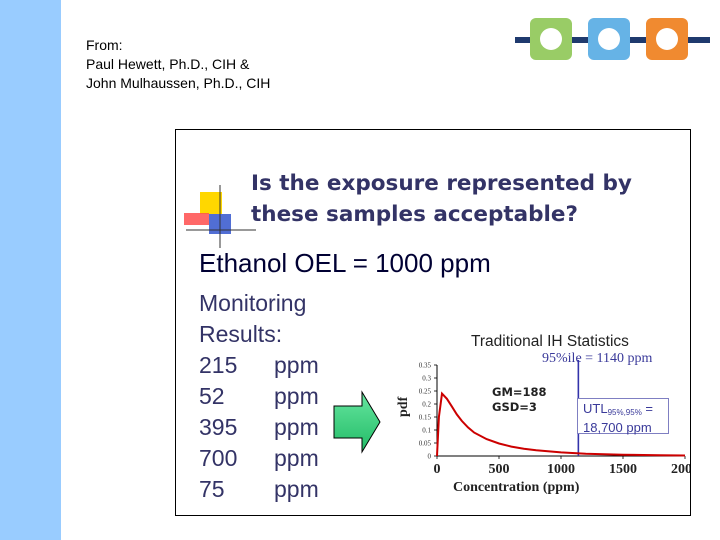  I want to click on utl-subscript: 95%,95%, so click(624, 412).